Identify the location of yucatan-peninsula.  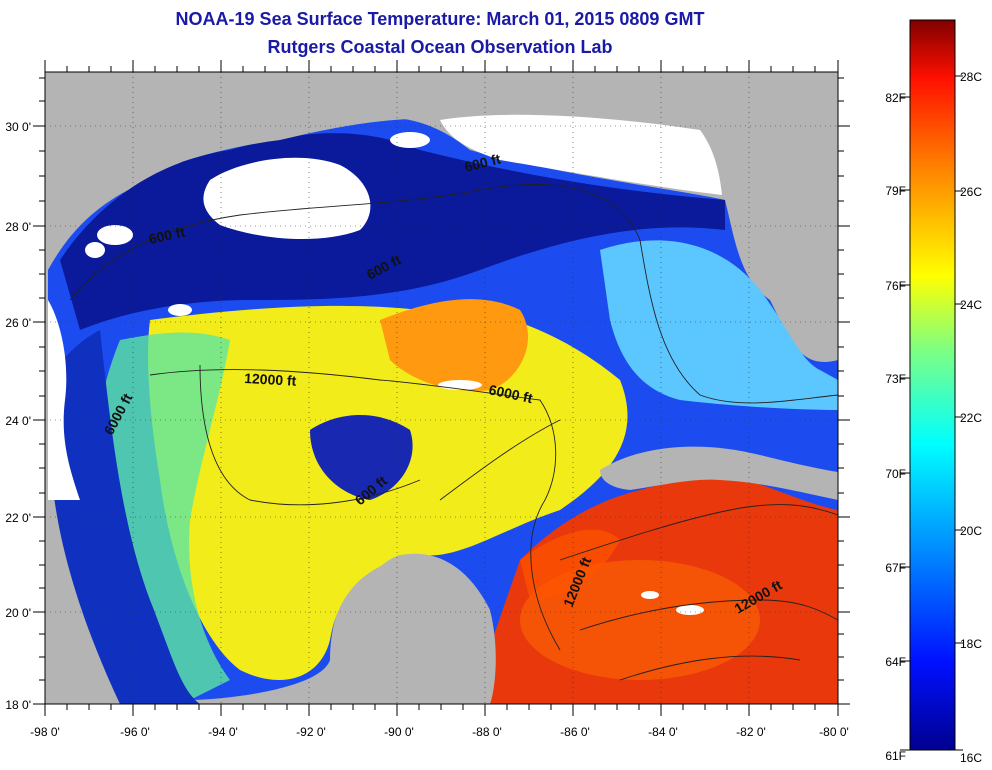
(413, 628).